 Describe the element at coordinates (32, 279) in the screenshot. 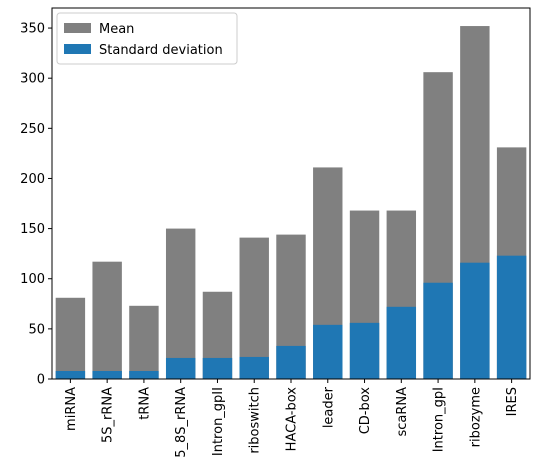

I see `y-tick-label-100: 100` at that location.